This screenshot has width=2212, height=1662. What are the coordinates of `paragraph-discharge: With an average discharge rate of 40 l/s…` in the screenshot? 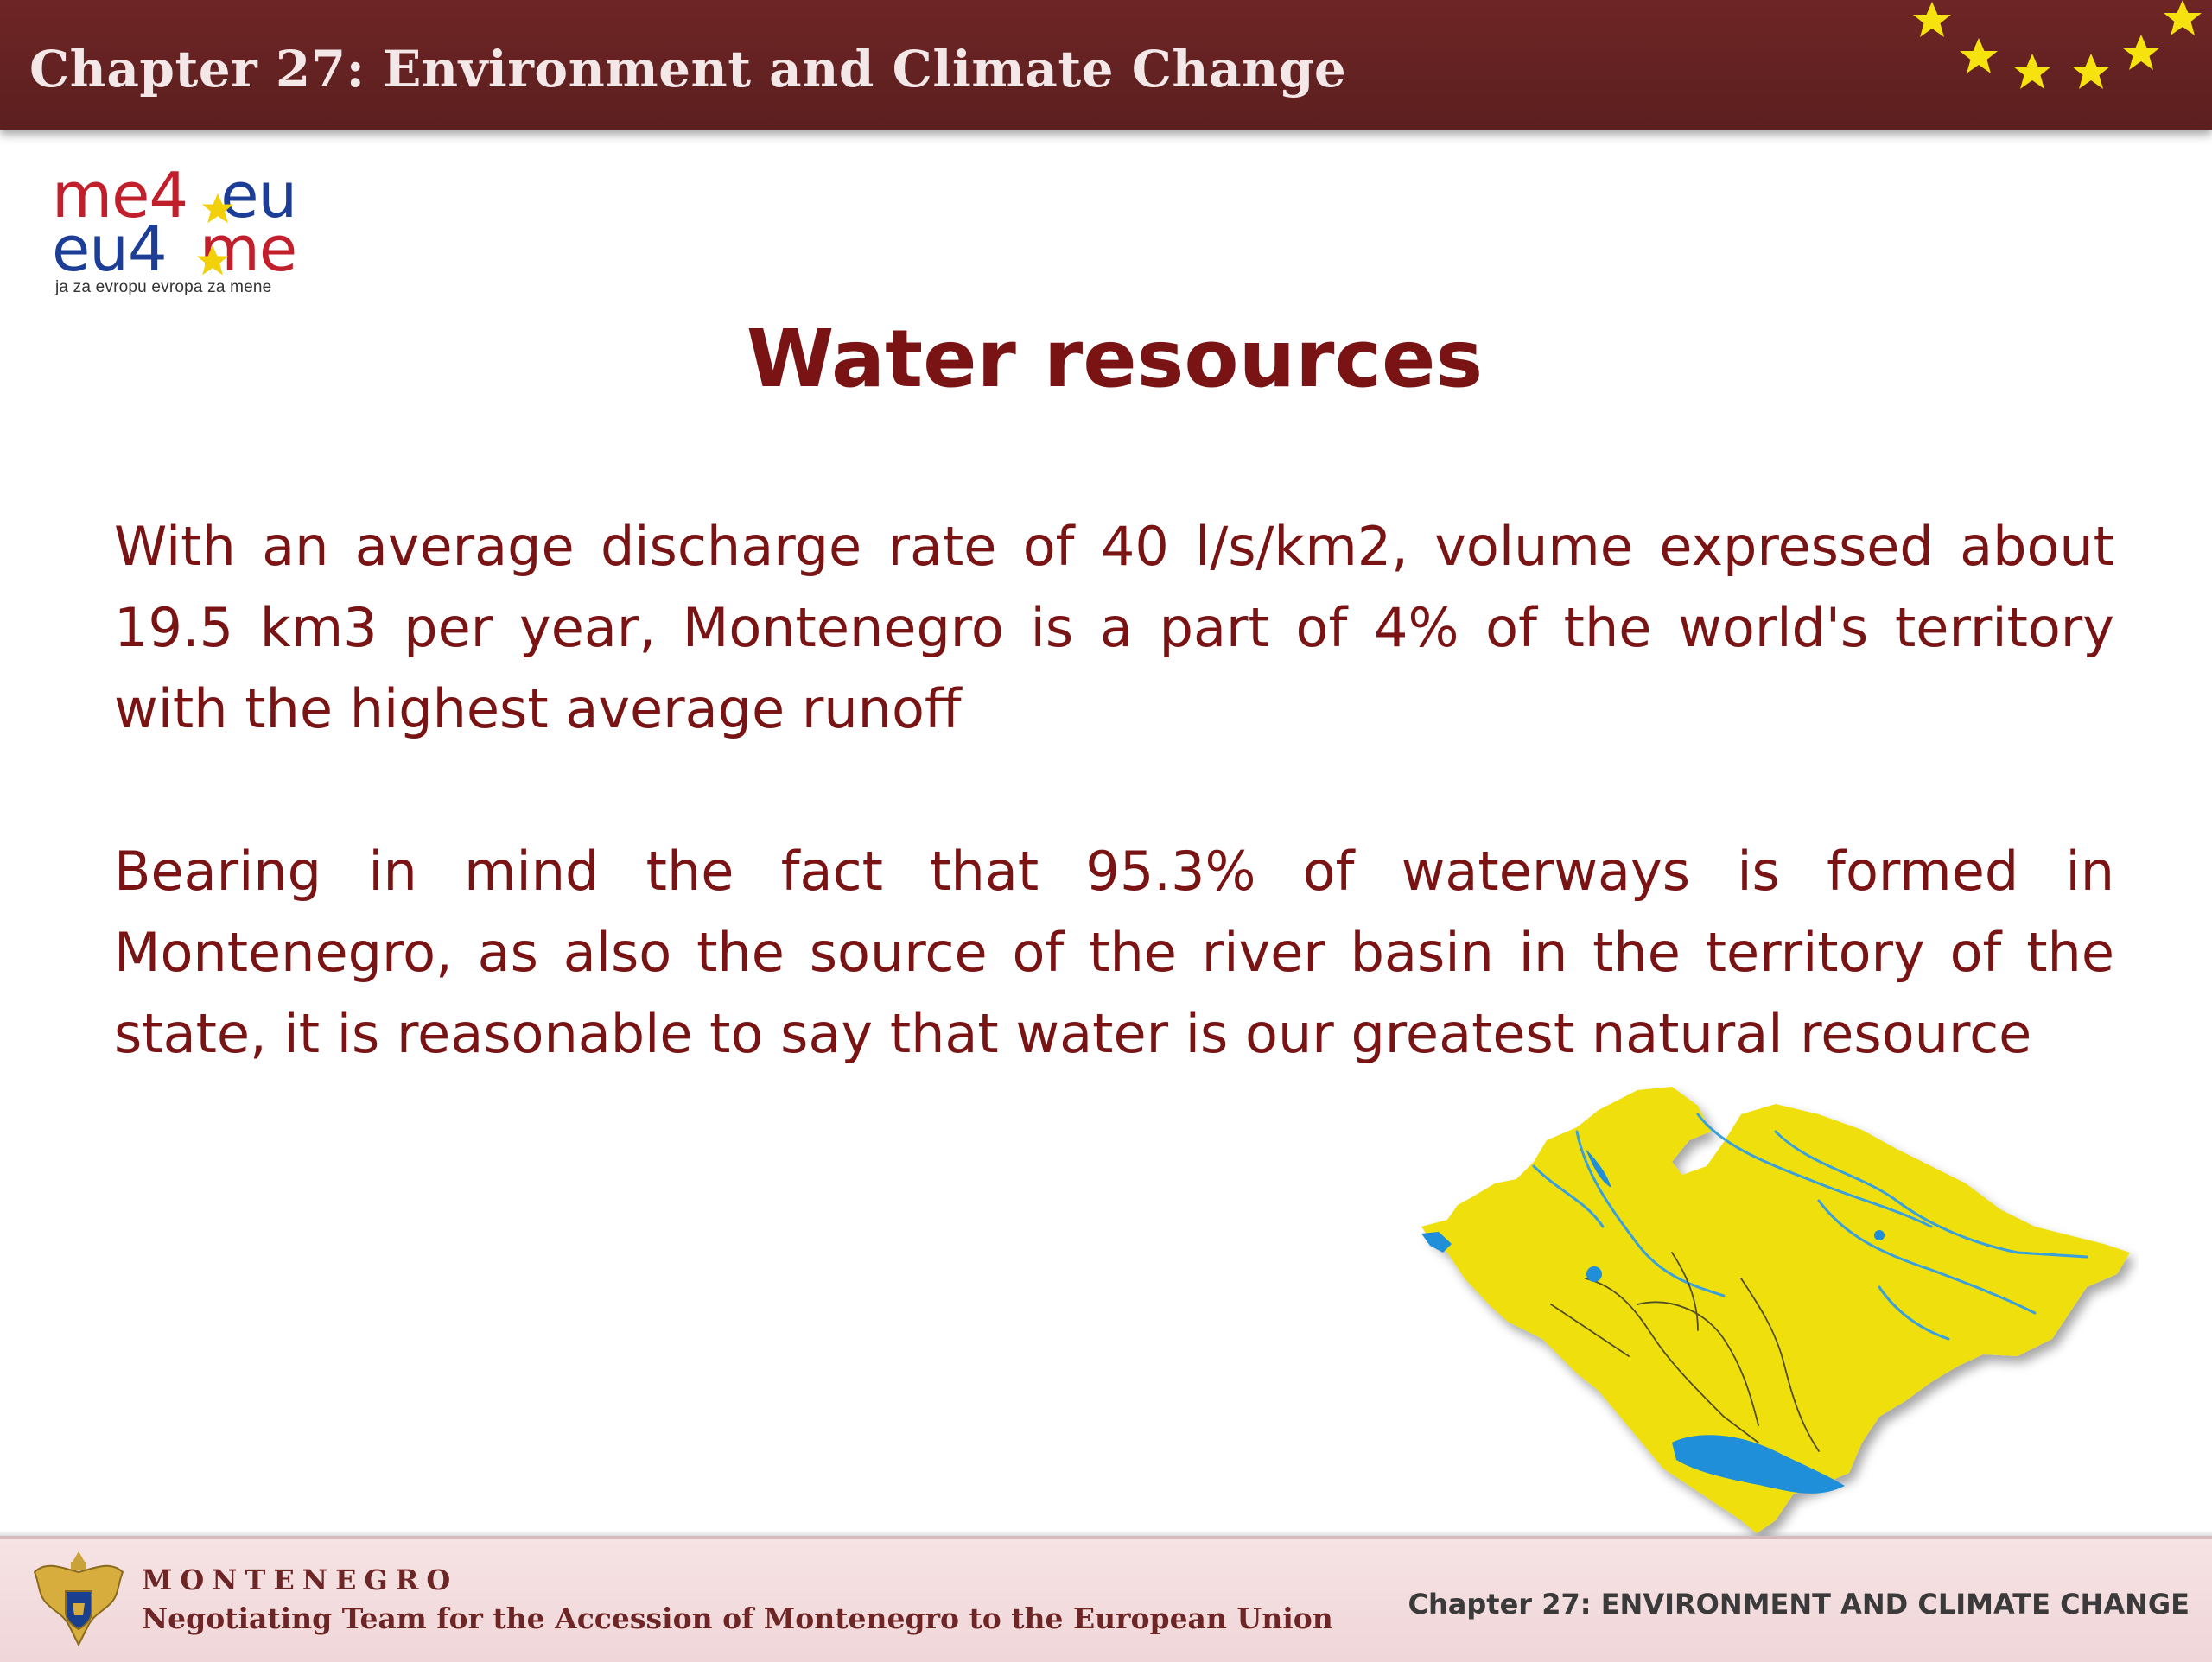 It's located at (1114, 627).